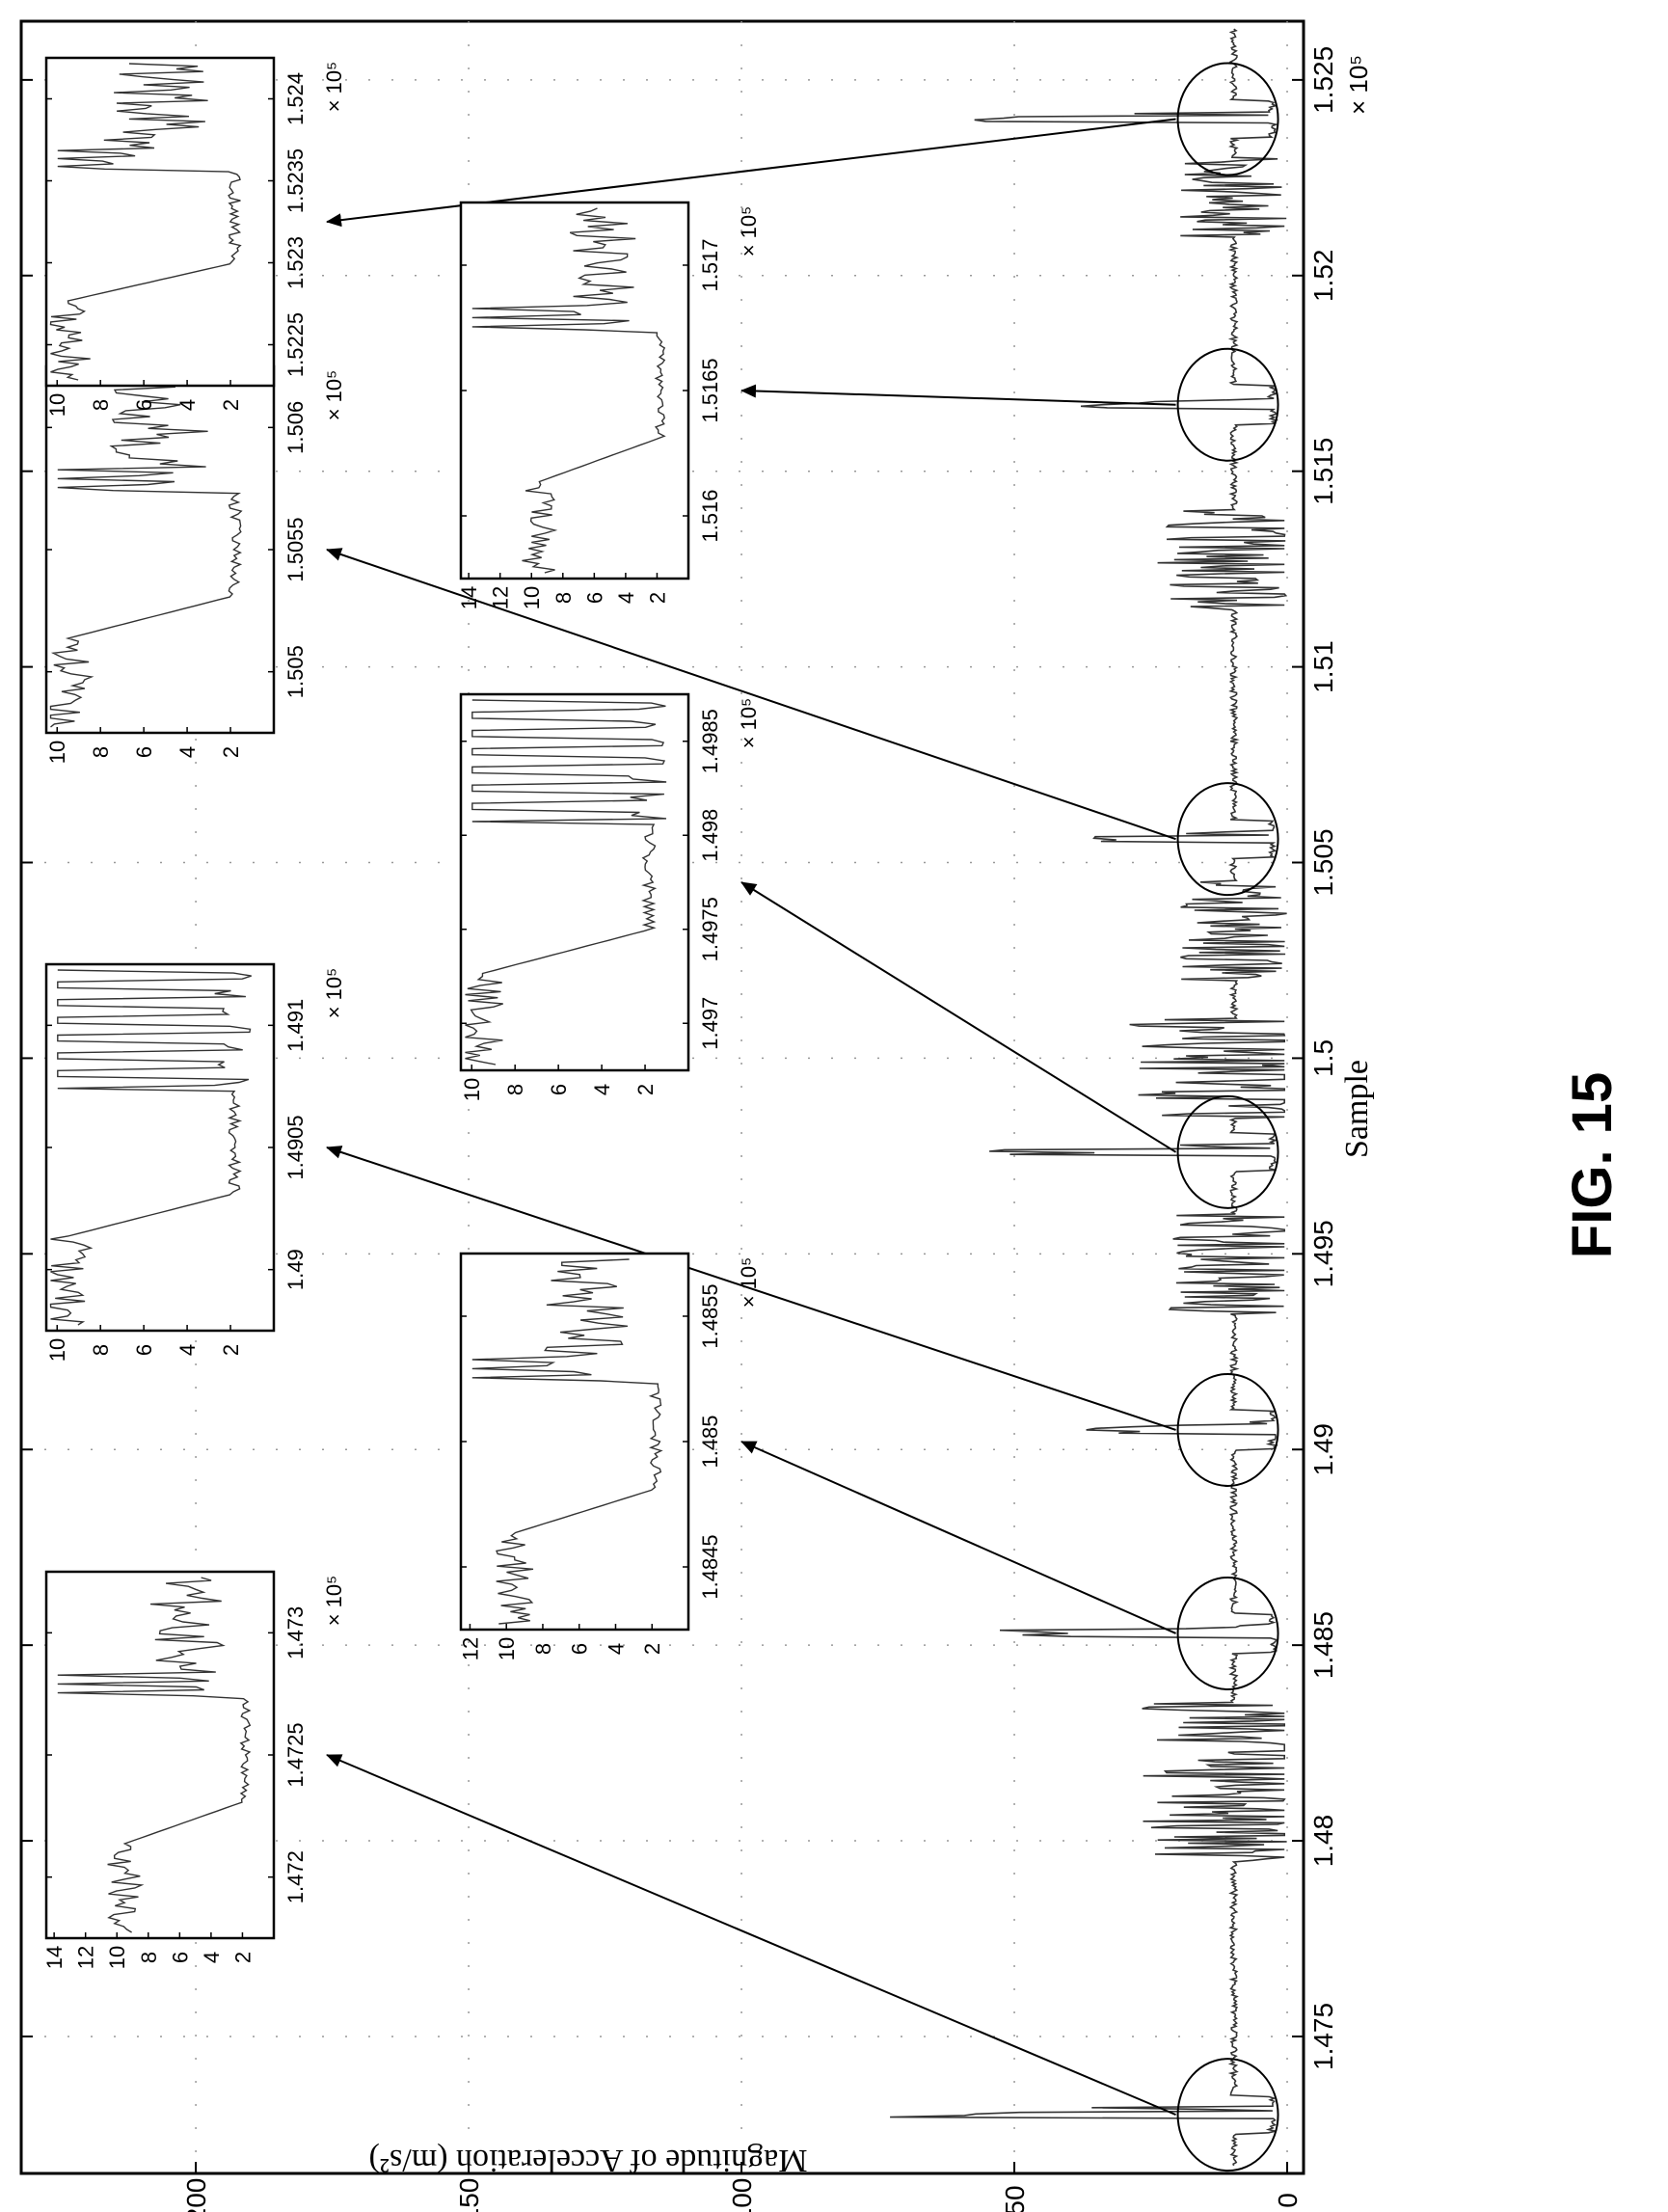  Describe the element at coordinates (231, 752) in the screenshot. I see `inset-5-ytick-label-4: 2` at that location.